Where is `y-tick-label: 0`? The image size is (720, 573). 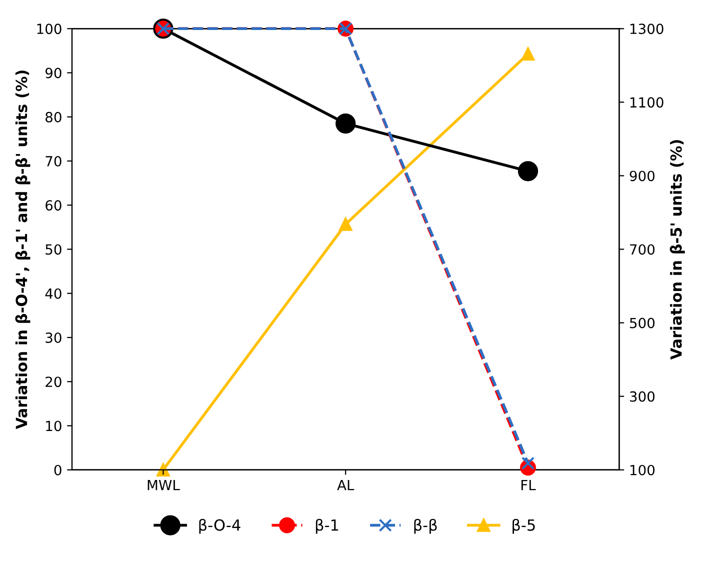 y-tick-label: 0 is located at coordinates (58, 470).